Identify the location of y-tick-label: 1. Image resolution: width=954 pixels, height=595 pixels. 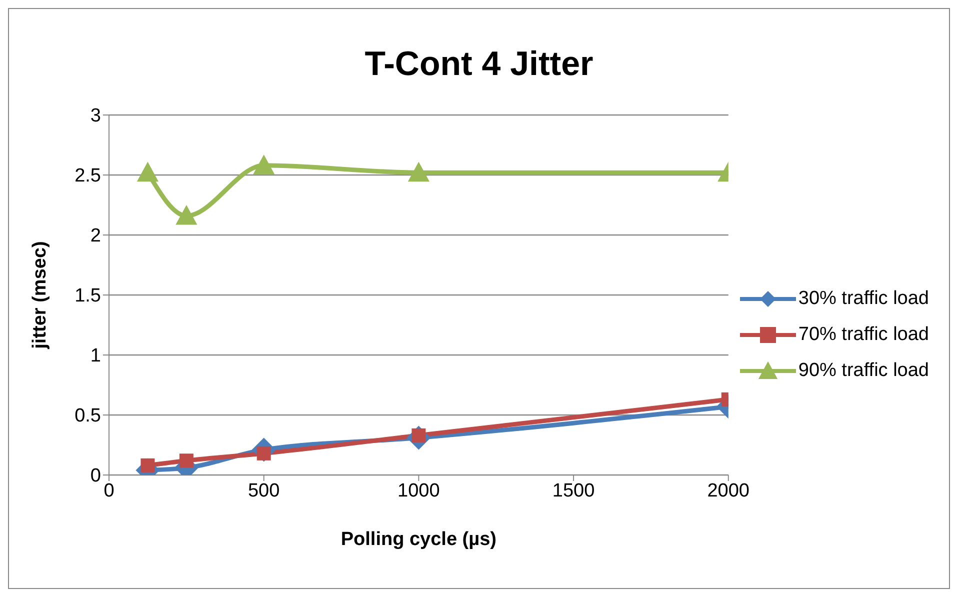
(95, 356).